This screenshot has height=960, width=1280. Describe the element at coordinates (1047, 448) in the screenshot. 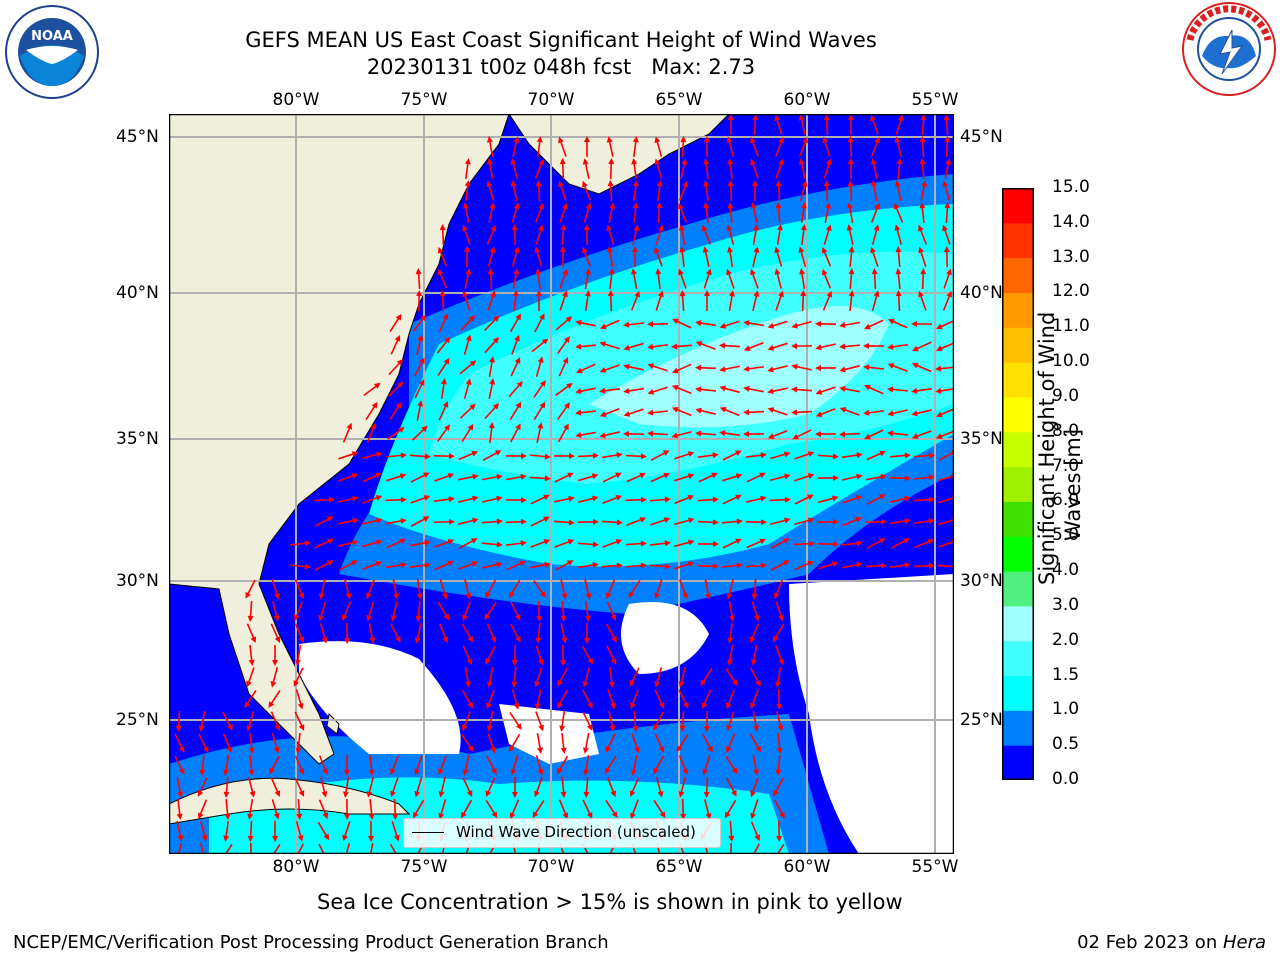

I see `colorbar-label-line1: Significant Height of Wind` at that location.